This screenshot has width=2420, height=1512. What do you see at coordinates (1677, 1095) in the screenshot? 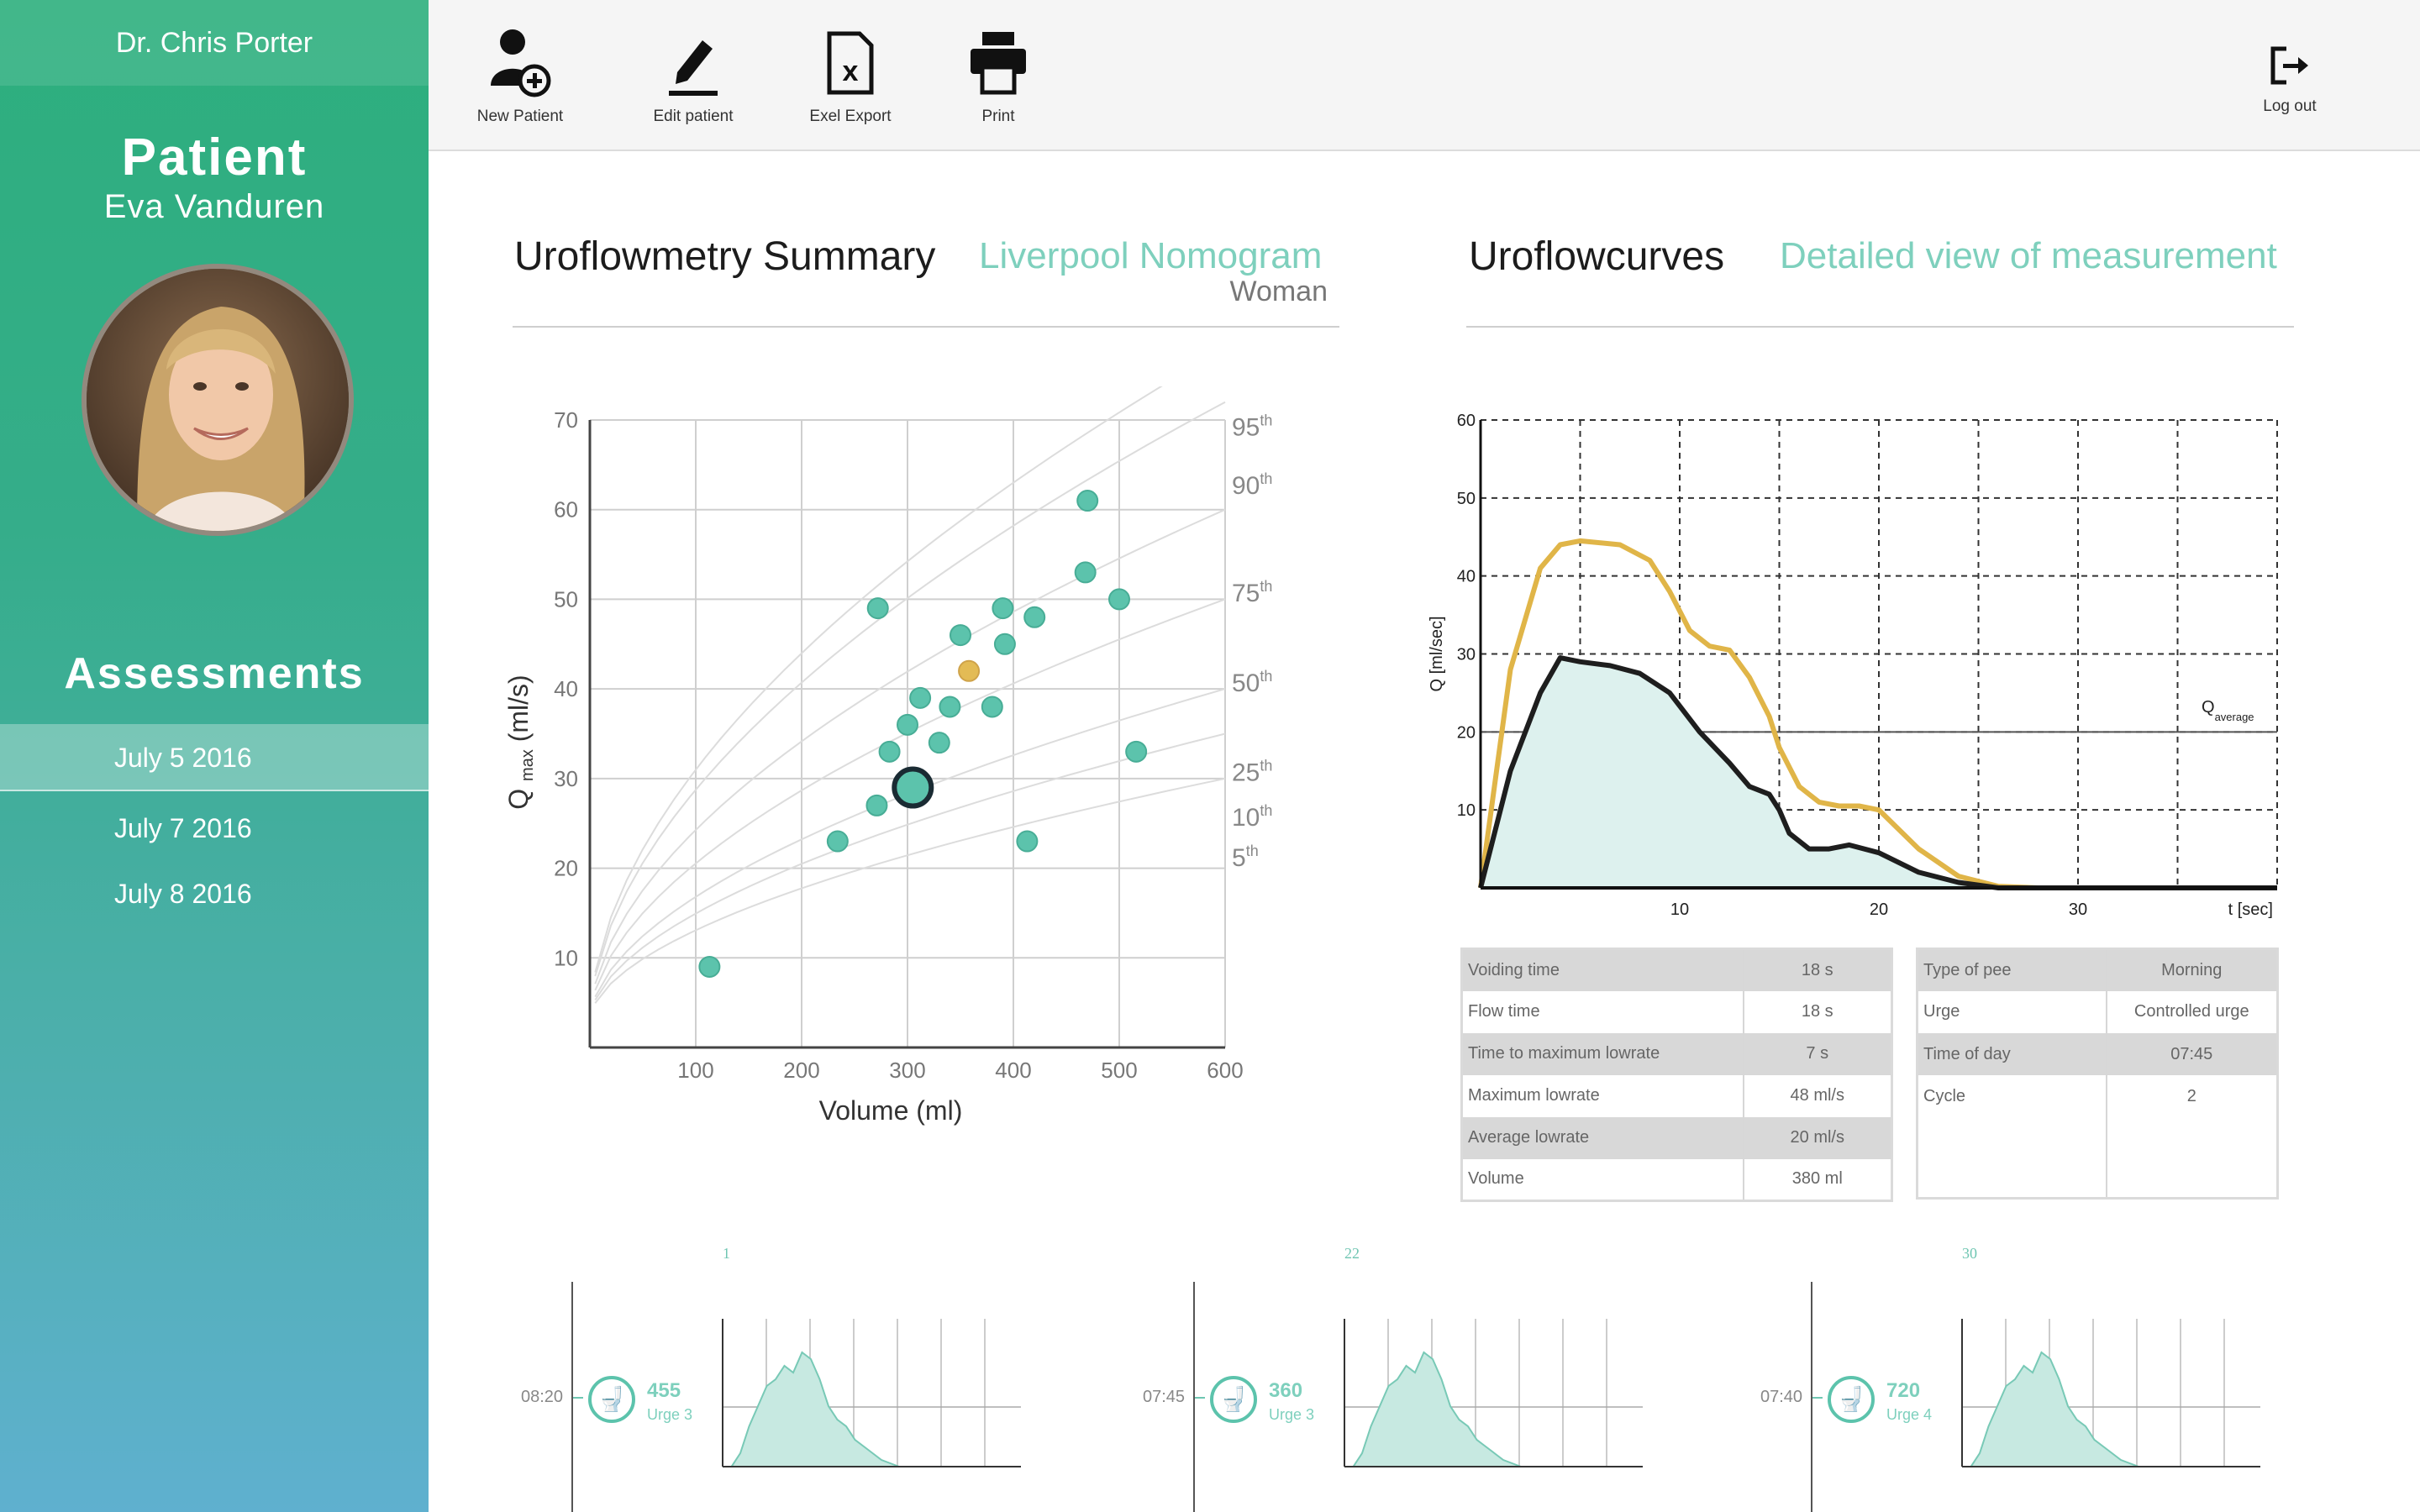
I see `stats-row: Maximum lowrate 48 ml/s` at bounding box center [1677, 1095].